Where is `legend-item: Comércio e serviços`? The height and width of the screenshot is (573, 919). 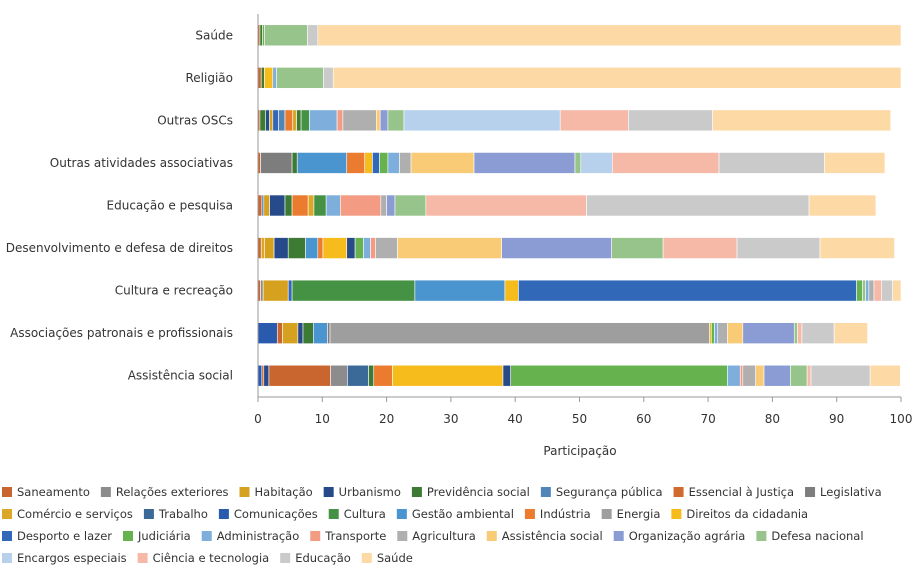
legend-item: Comércio e serviços is located at coordinates (67, 514).